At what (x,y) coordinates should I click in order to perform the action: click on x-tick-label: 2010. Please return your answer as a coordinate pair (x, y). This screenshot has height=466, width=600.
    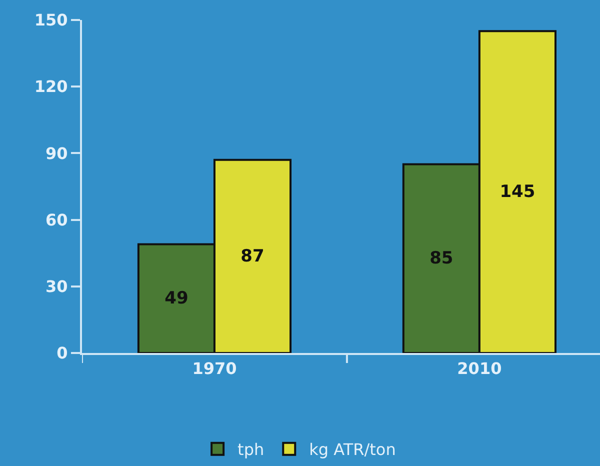
    Looking at the image, I should click on (479, 368).